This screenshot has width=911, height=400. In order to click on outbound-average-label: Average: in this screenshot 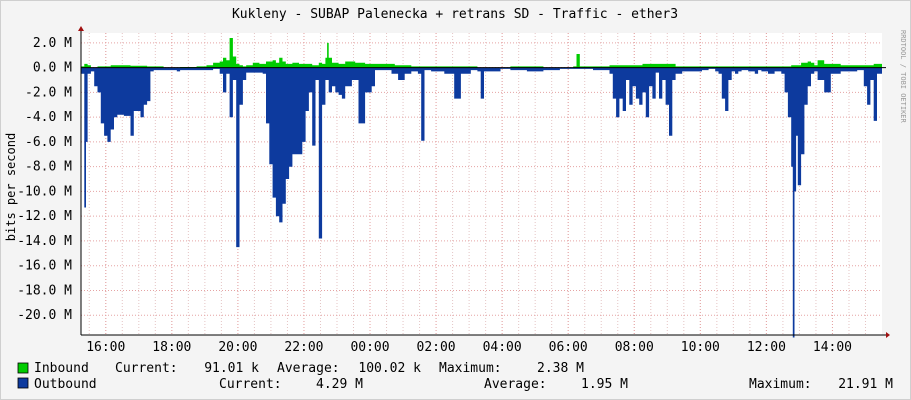, I will do `click(515, 384)`.